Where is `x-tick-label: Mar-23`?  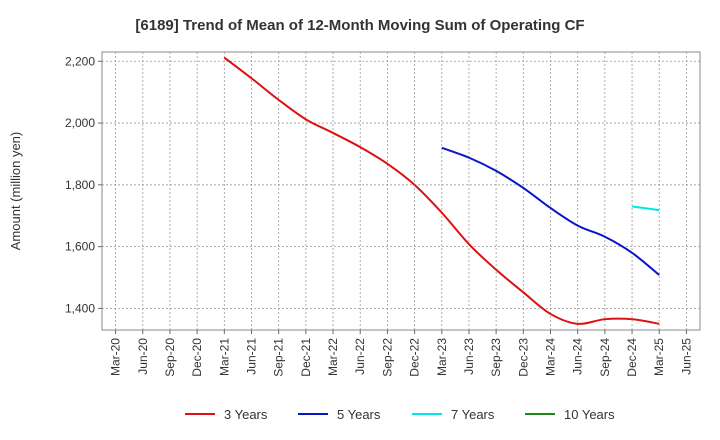
x-tick-label: Mar-23 is located at coordinates (442, 357).